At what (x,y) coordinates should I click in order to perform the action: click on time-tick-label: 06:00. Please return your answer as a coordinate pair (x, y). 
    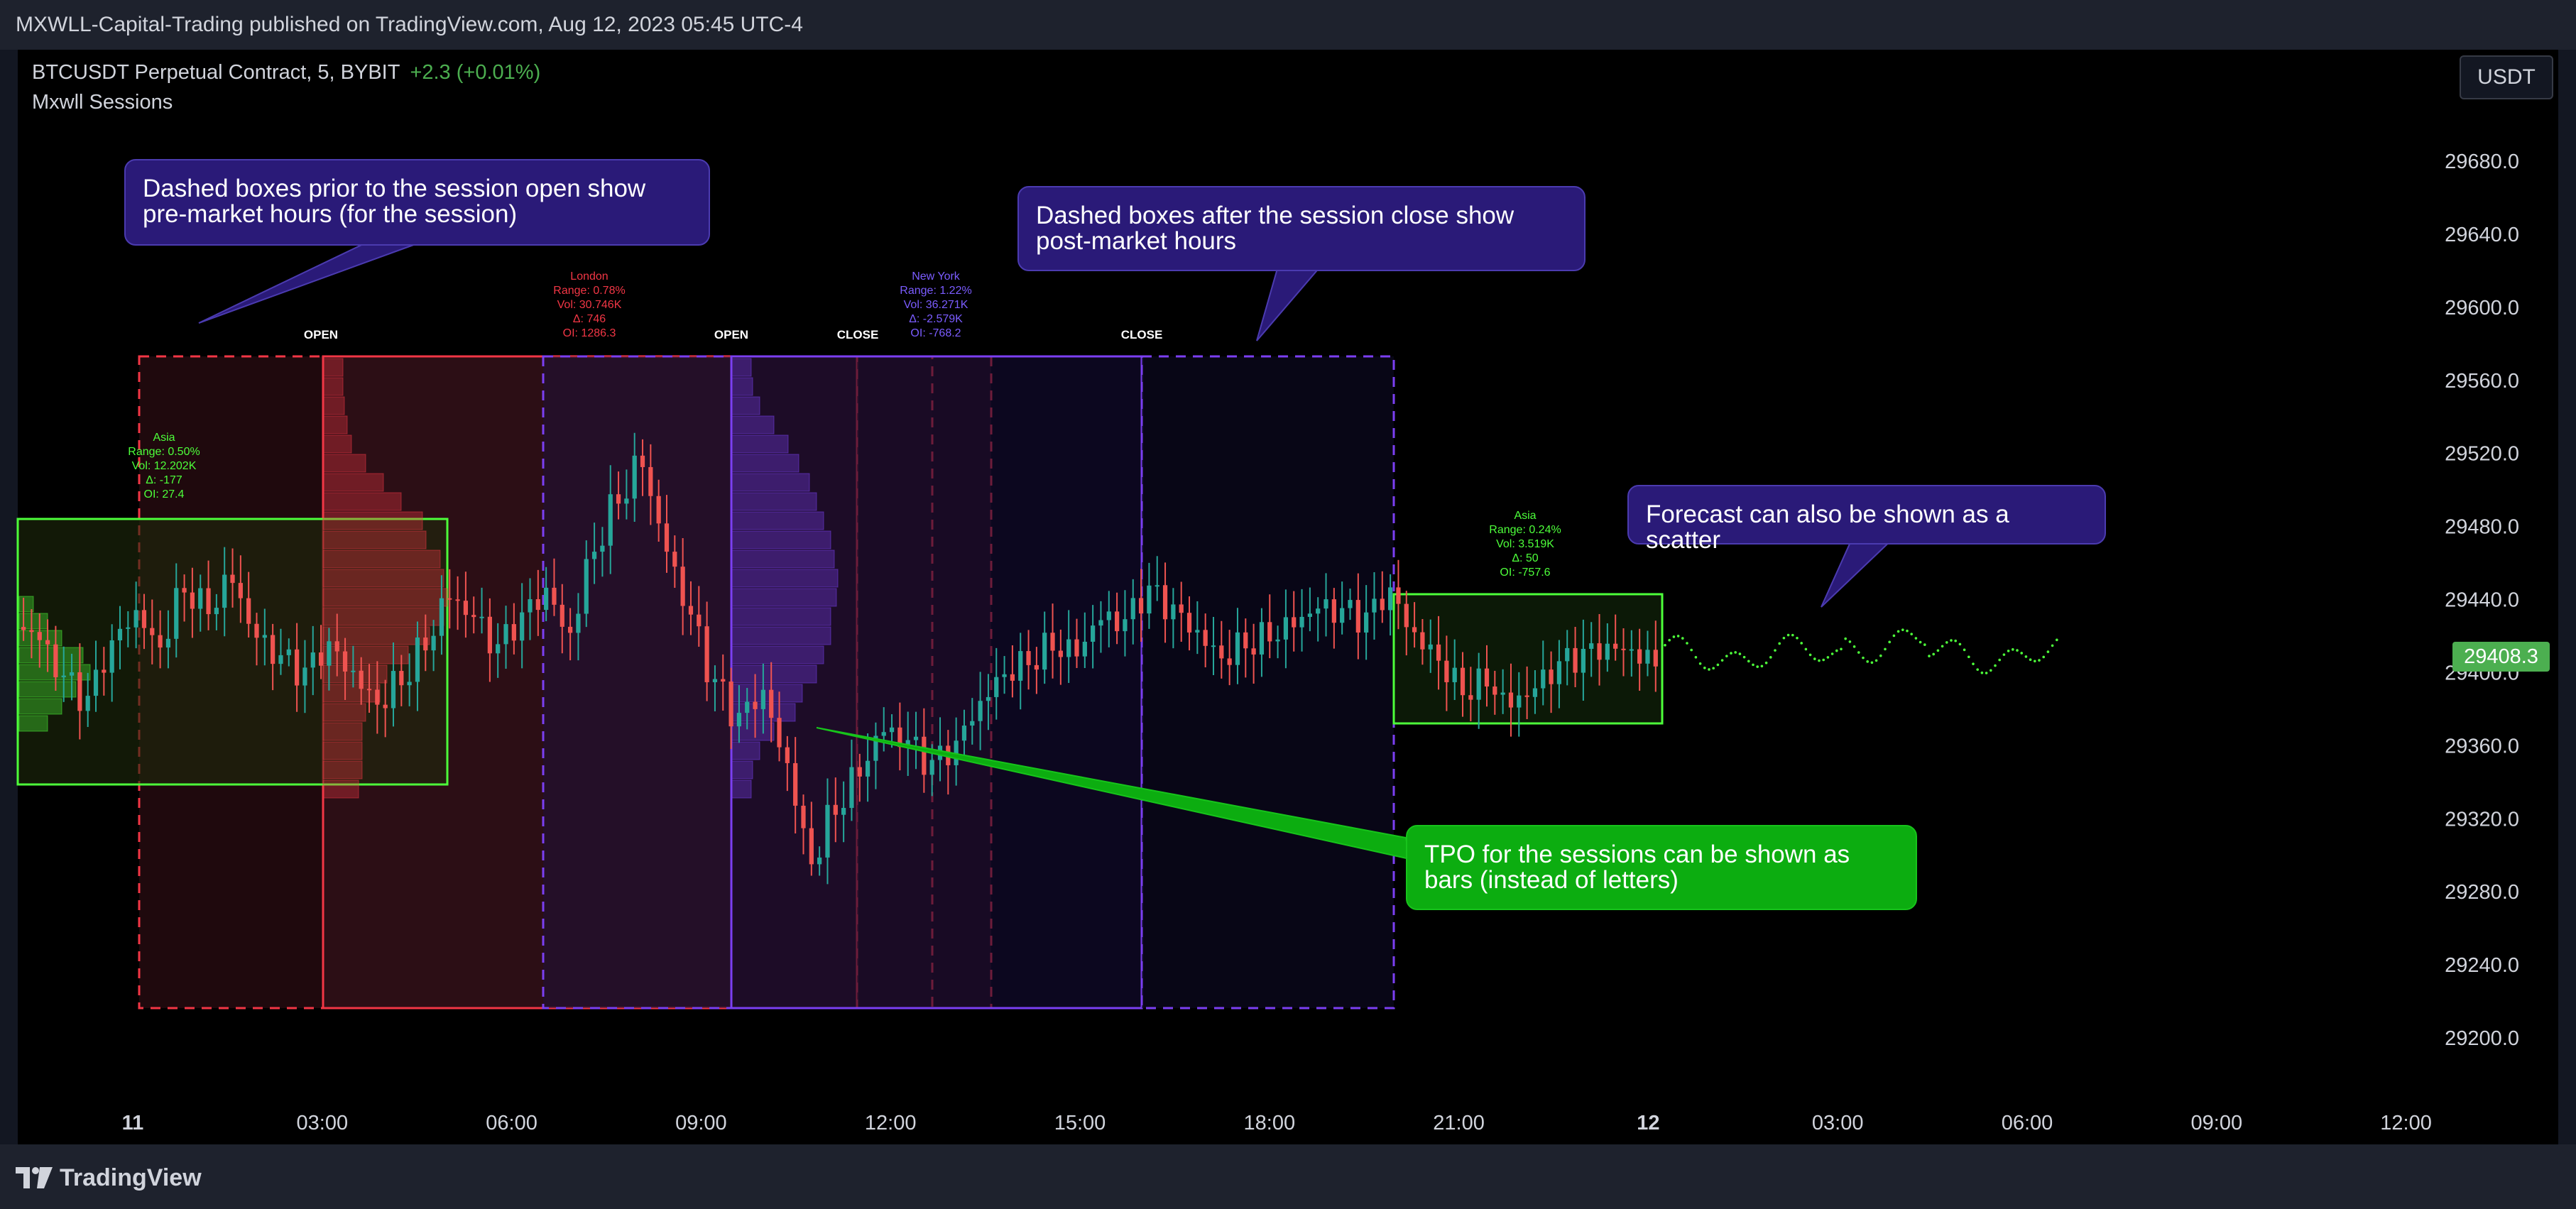
    Looking at the image, I should click on (2027, 1123).